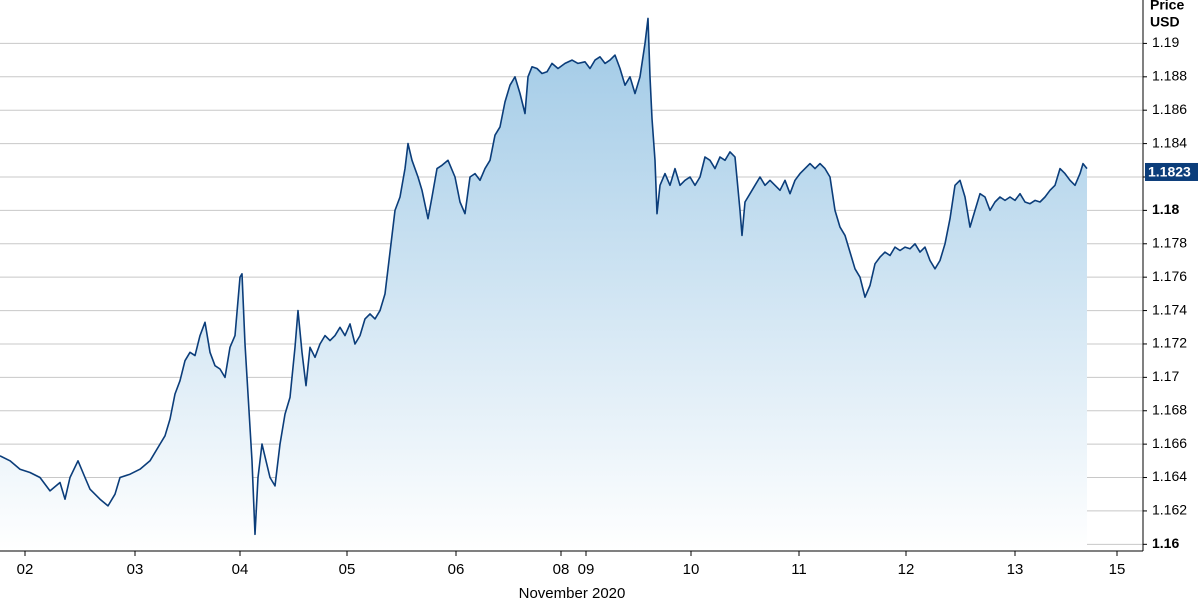 Image resolution: width=1198 pixels, height=604 pixels. I want to click on x-tick-label: 10, so click(691, 569).